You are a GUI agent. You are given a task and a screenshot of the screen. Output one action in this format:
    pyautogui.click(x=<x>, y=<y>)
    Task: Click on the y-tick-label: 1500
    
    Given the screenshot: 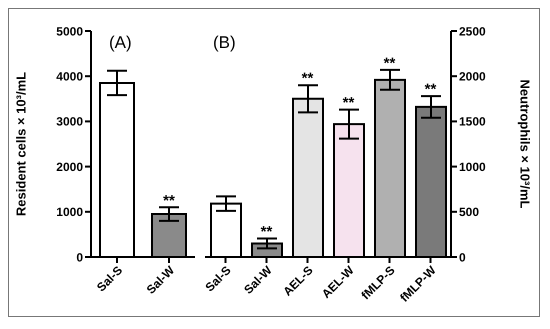 What is the action you would take?
    pyautogui.click(x=472, y=121)
    